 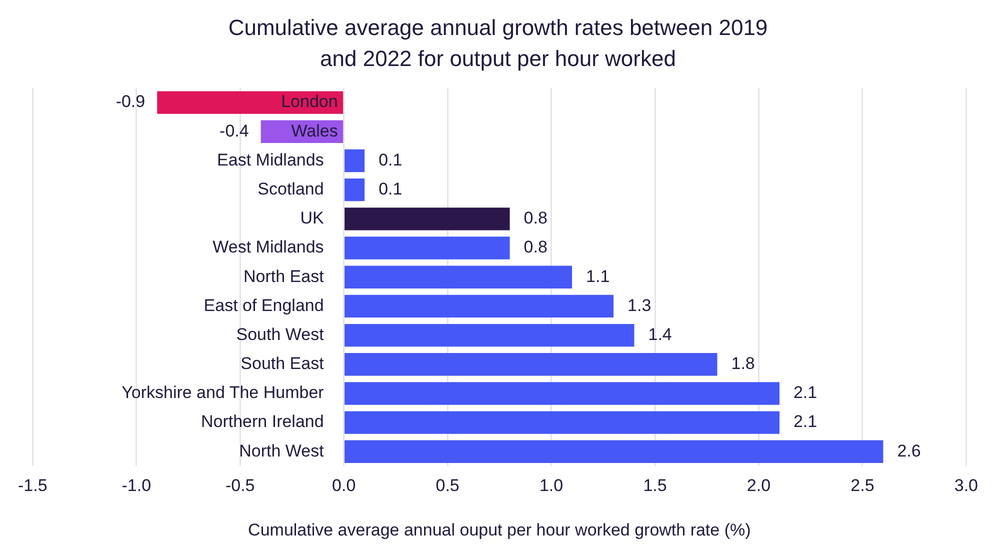 What do you see at coordinates (312, 218) in the screenshot?
I see `y-tick-label: UK` at bounding box center [312, 218].